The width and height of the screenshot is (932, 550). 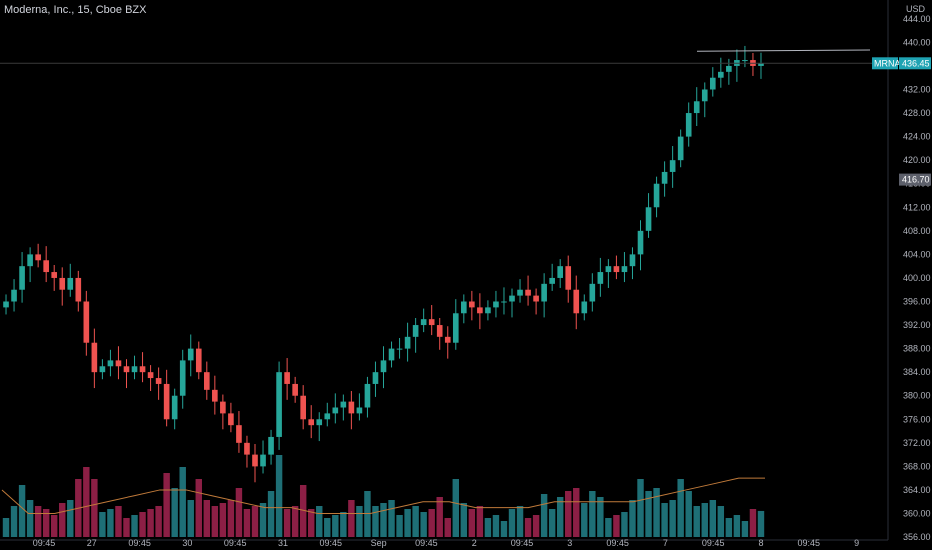 What do you see at coordinates (187, 543) in the screenshot?
I see `time-tick-label: 30` at bounding box center [187, 543].